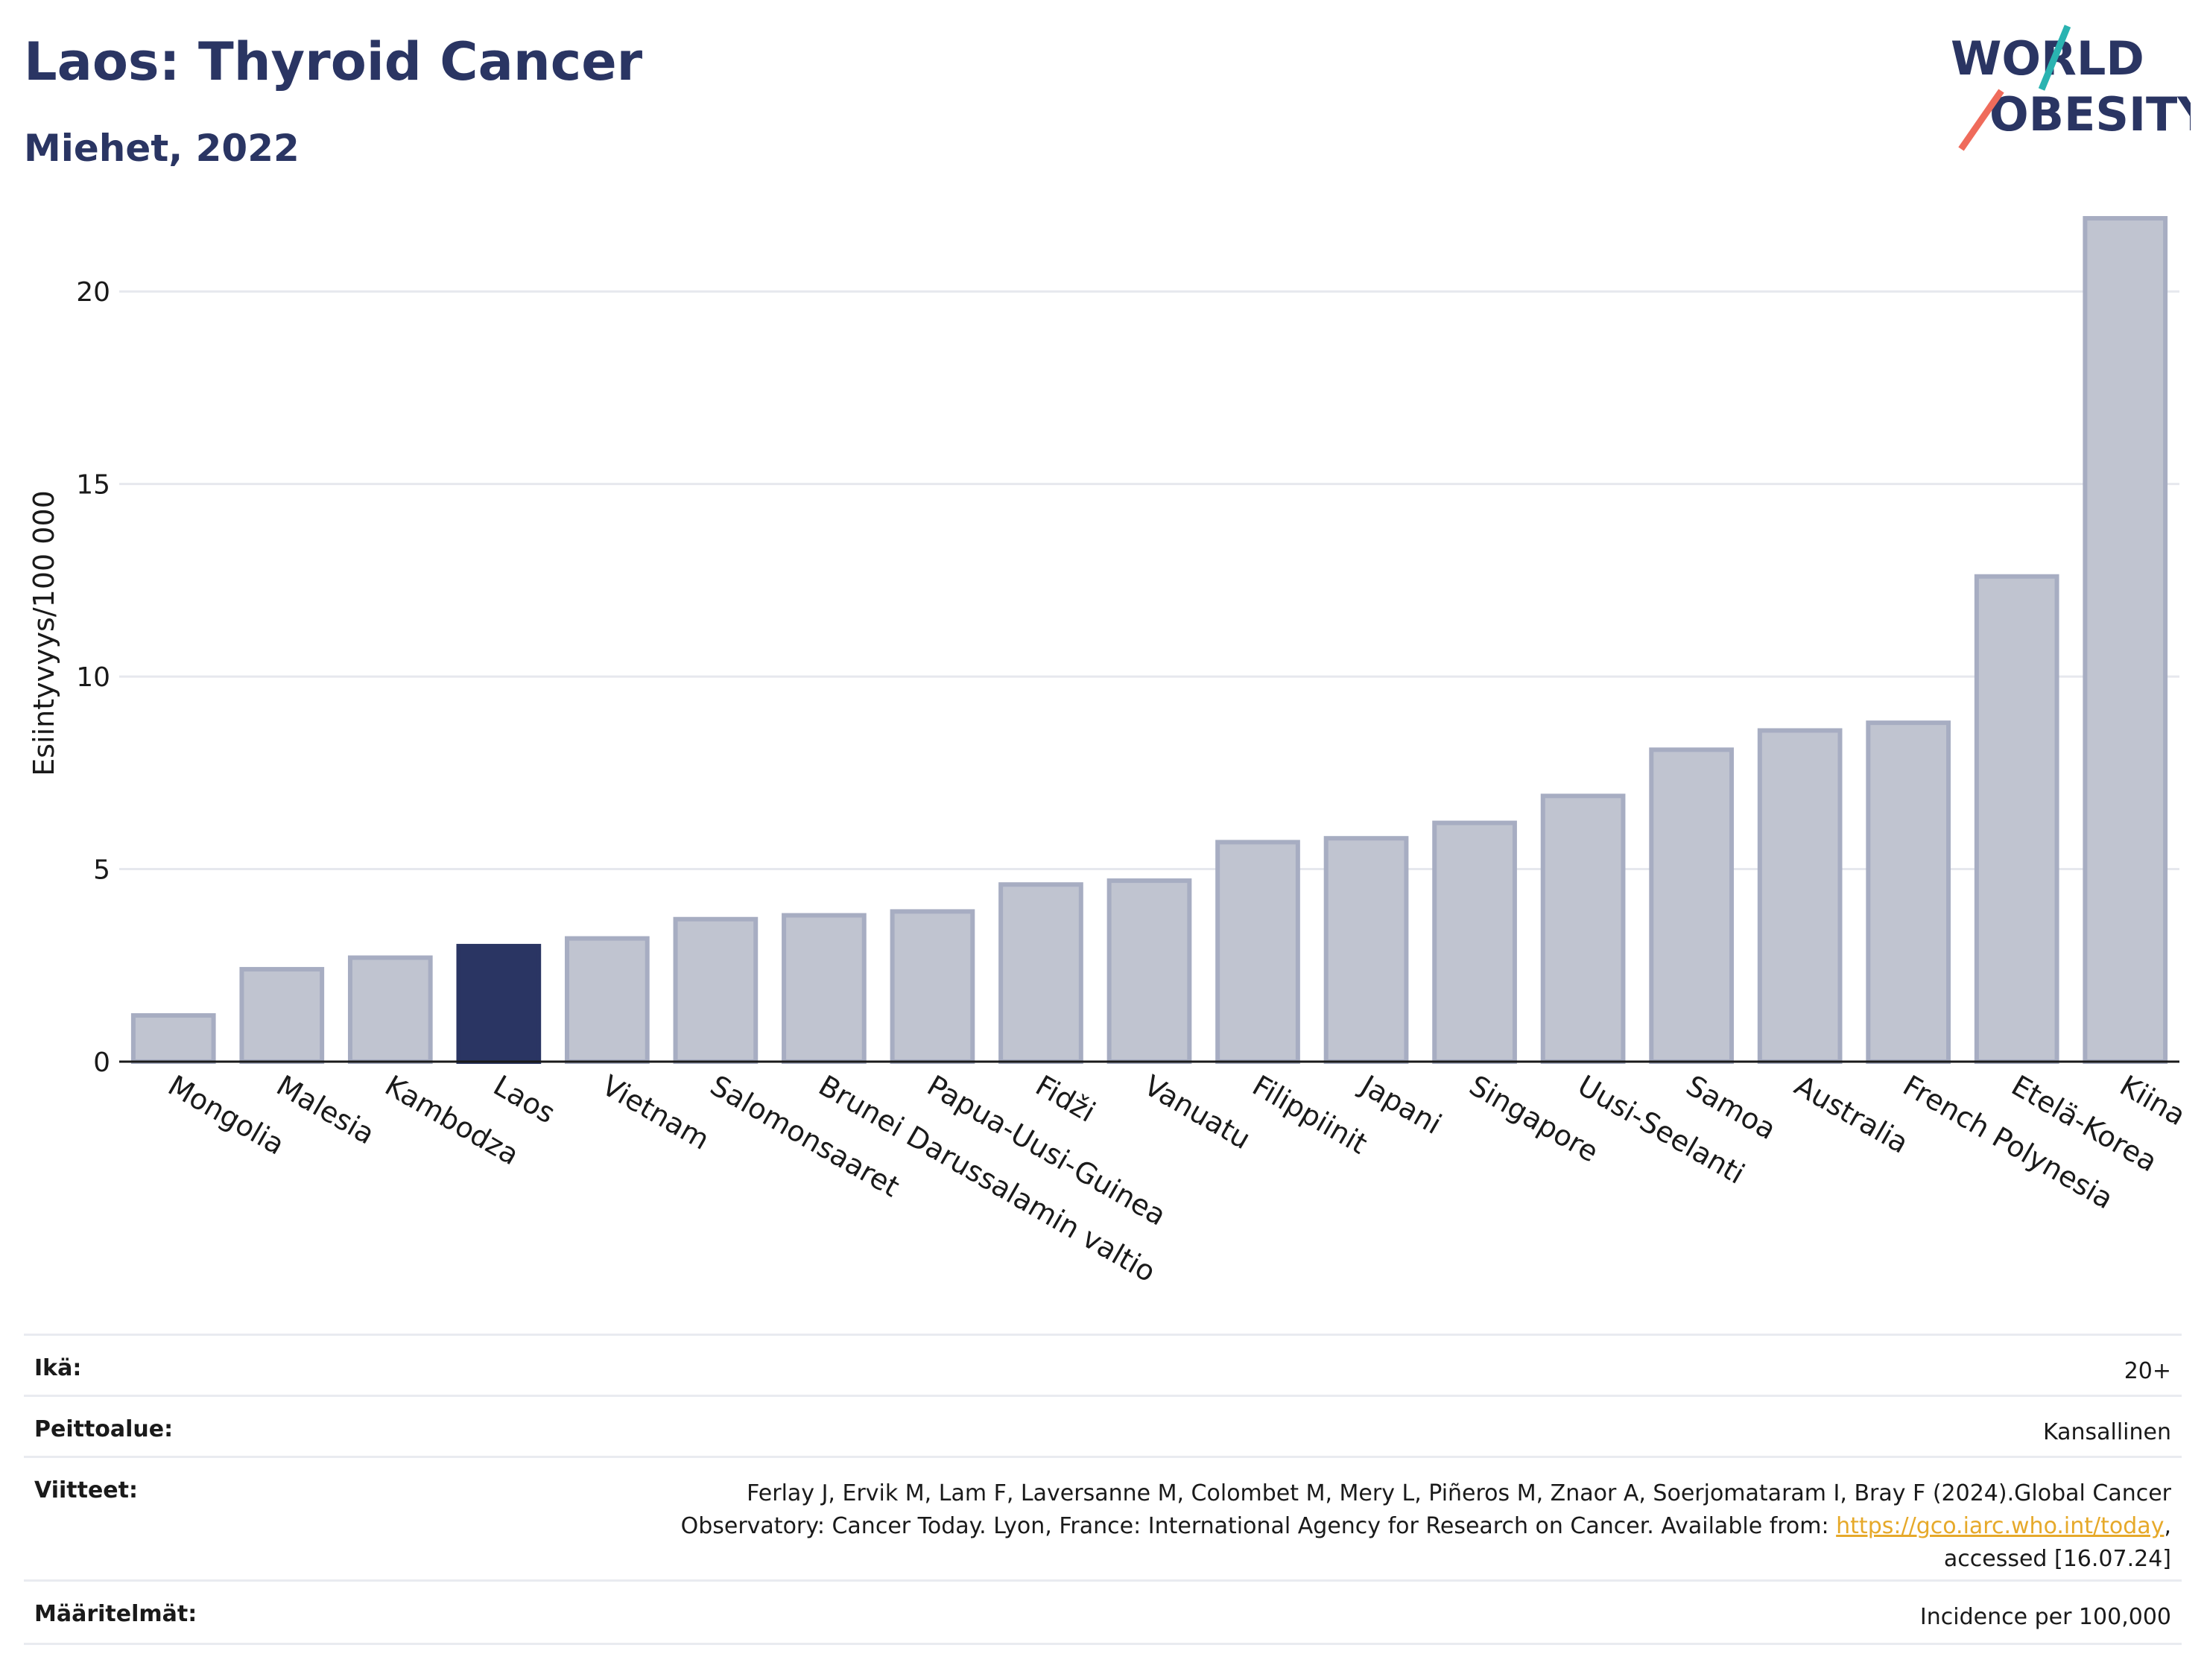  What do you see at coordinates (104, 1429) in the screenshot?
I see `coverage-label: Peittoalue:` at bounding box center [104, 1429].